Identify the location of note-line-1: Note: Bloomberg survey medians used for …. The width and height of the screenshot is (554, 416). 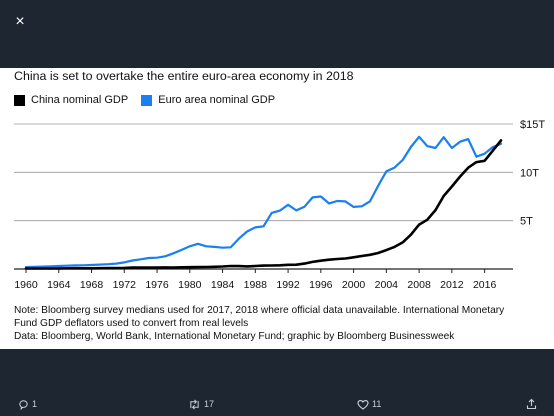
(259, 310).